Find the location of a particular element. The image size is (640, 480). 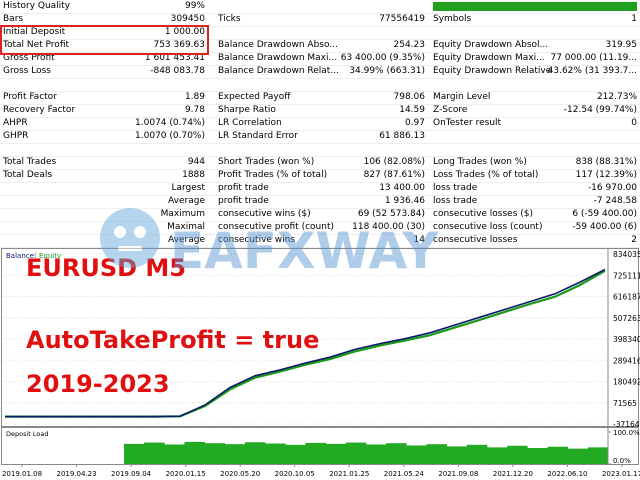

stat-label: History Quality is located at coordinates (37, 6).